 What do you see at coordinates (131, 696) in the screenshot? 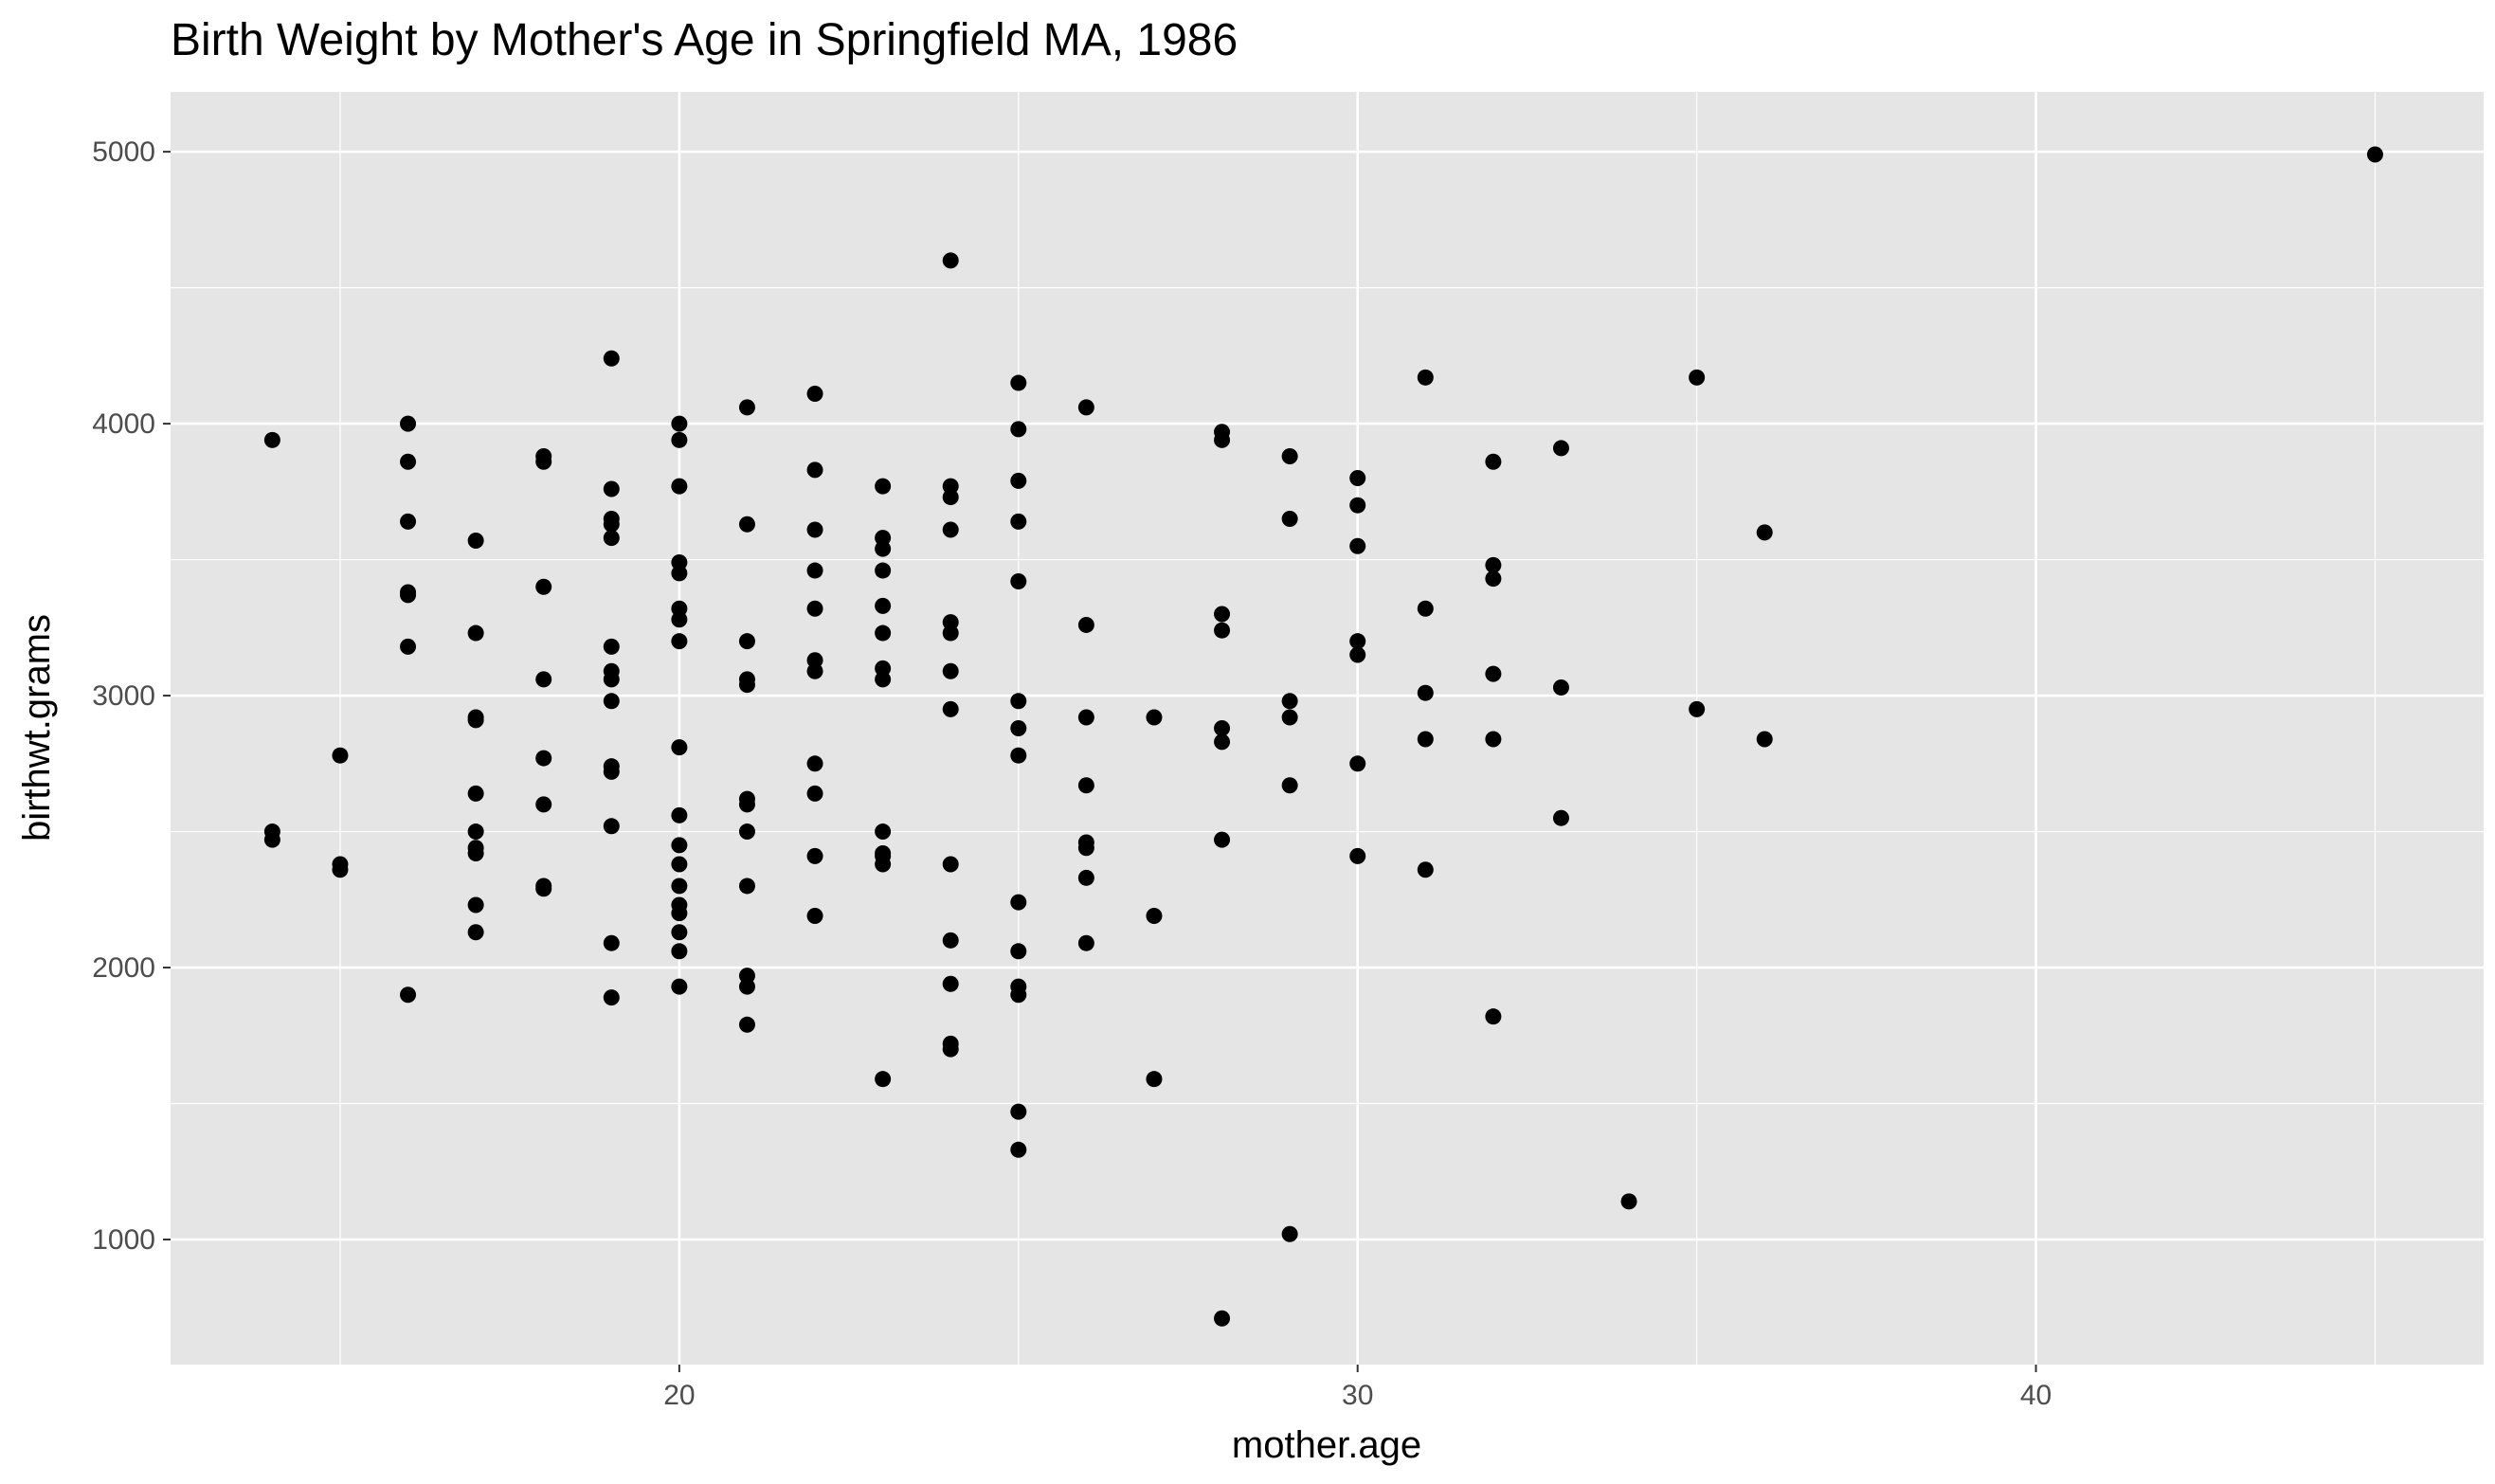
I see `y-axis: 1000 2000 3000 4000 5000` at bounding box center [131, 696].